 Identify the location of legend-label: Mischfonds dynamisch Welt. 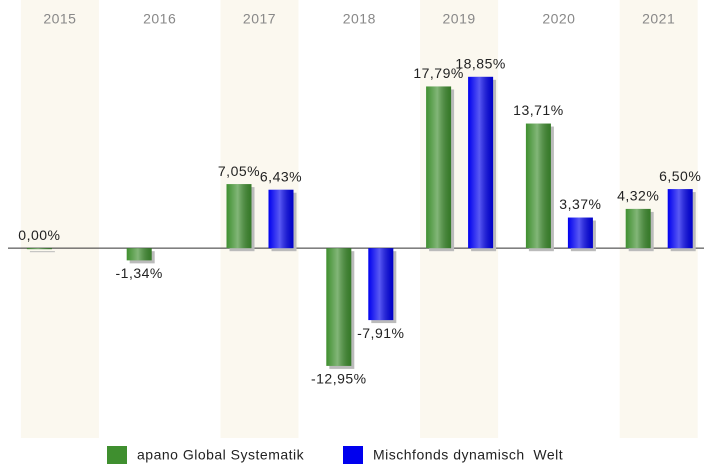
(468, 455).